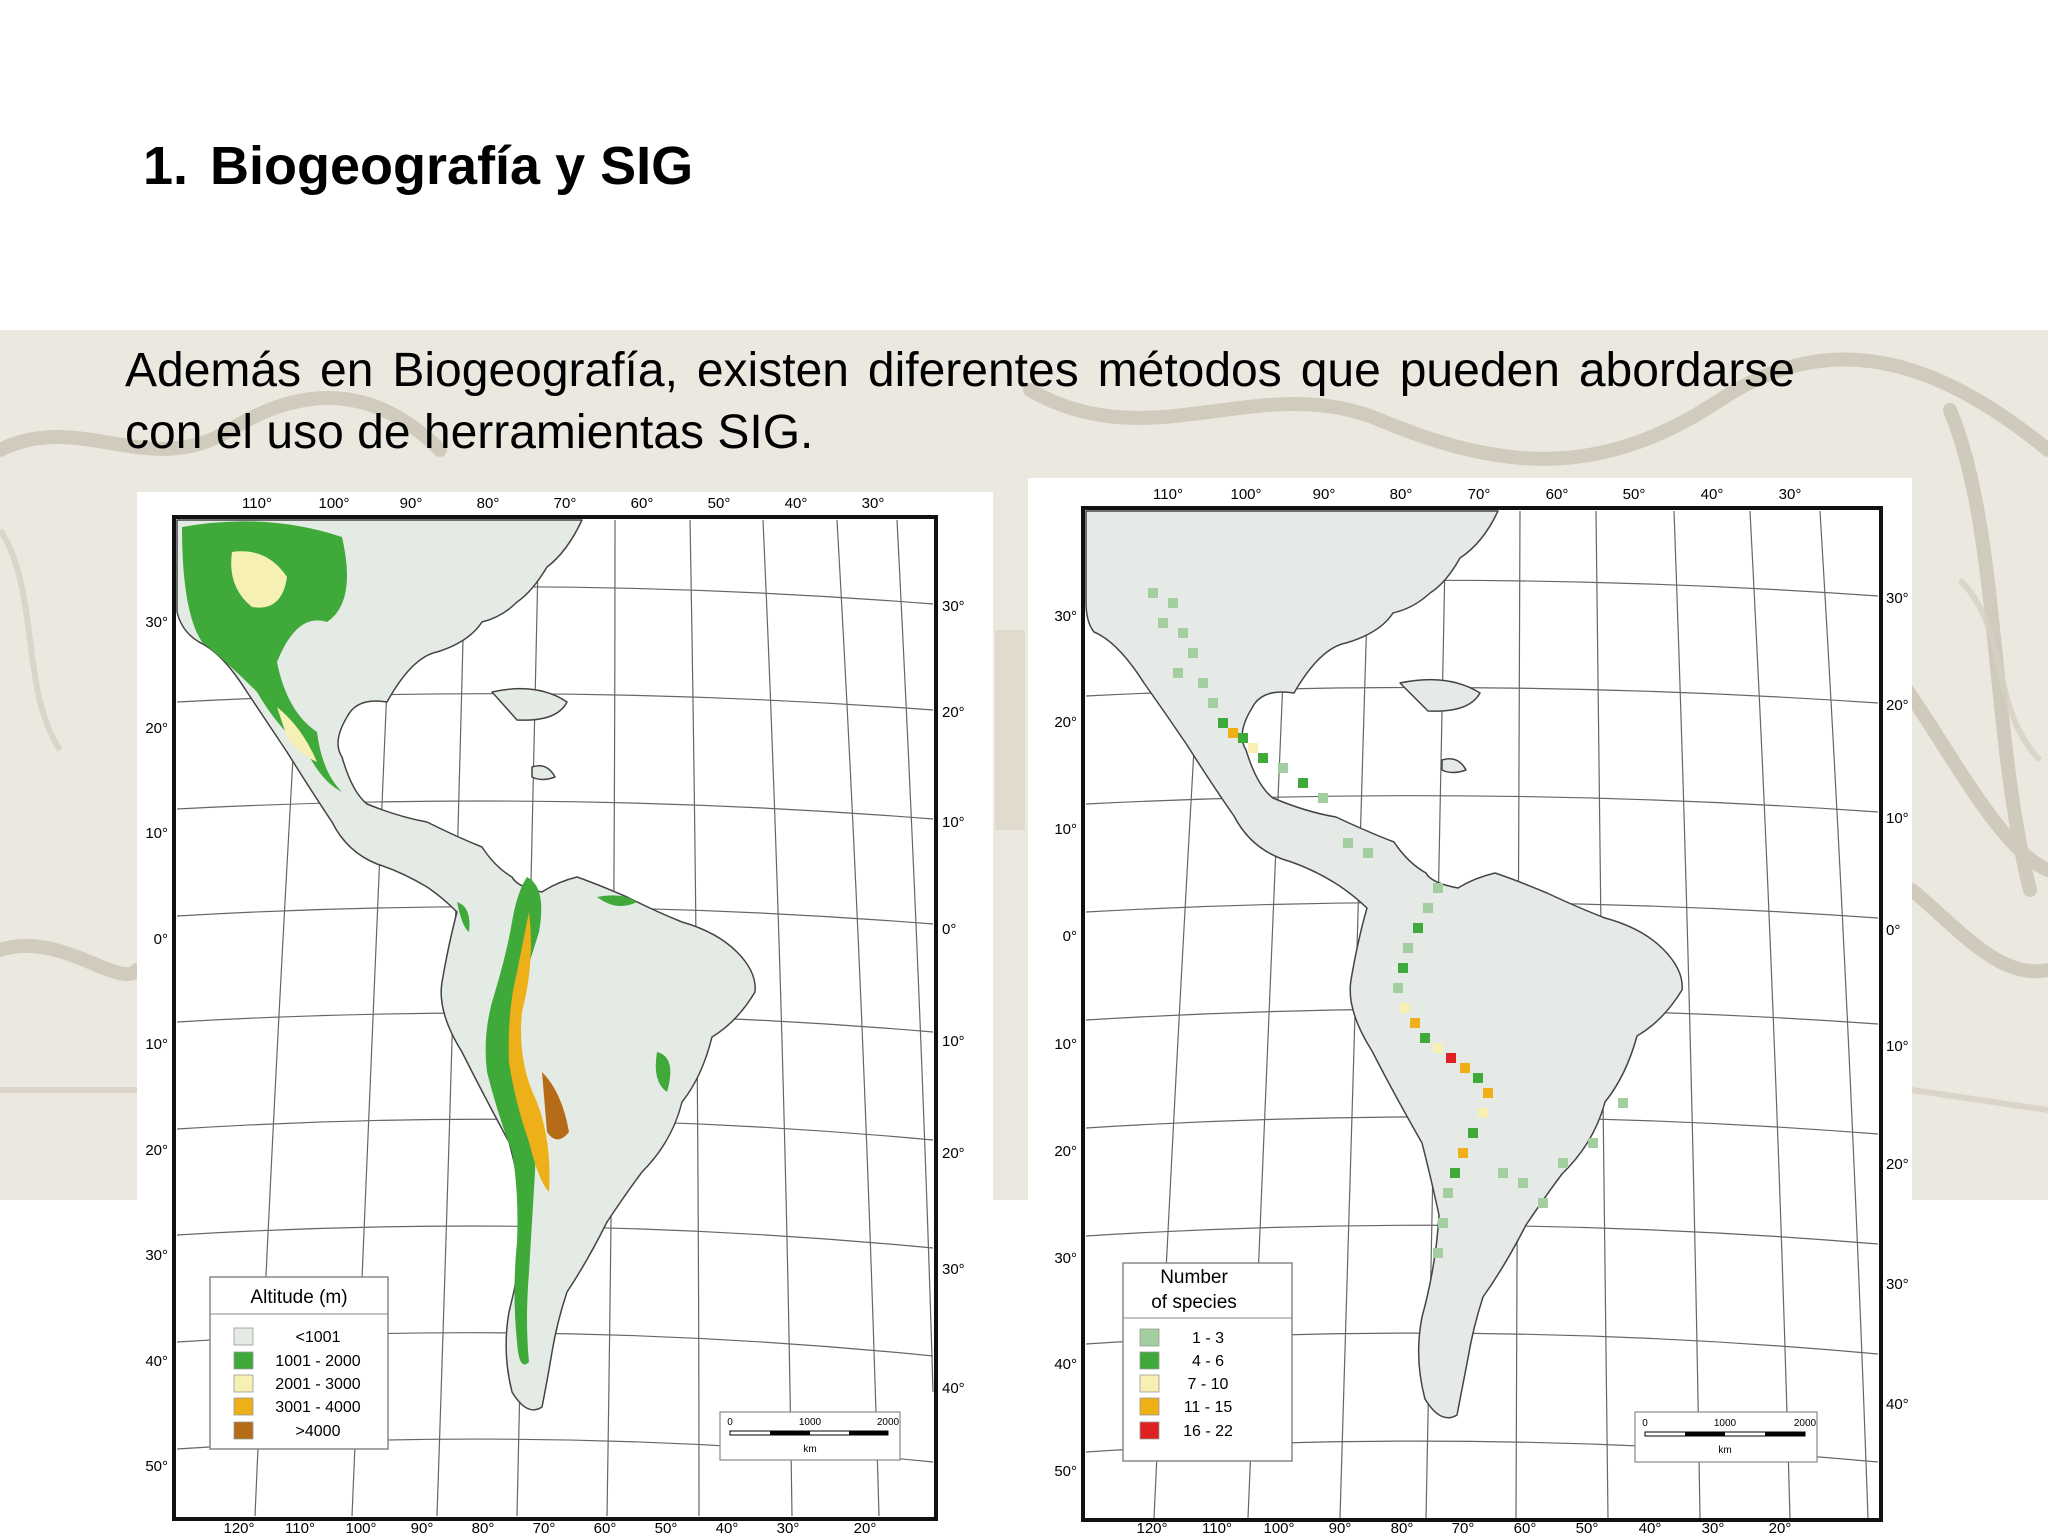 The height and width of the screenshot is (1536, 2048). Describe the element at coordinates (318, 1384) in the screenshot. I see `legend-label: 2001 - 3000` at that location.